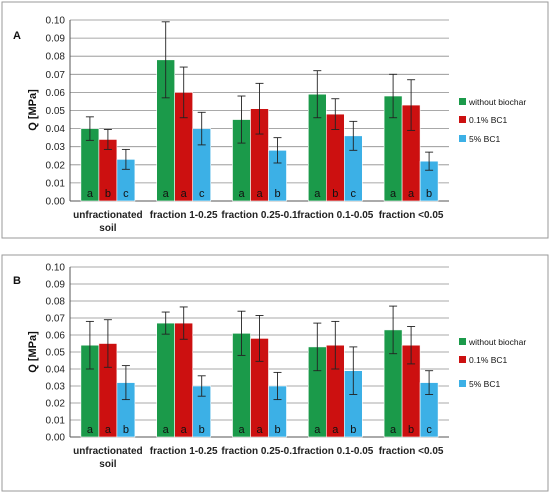  What do you see at coordinates (56, 165) in the screenshot?
I see `panel-a-y-tick-label: 0.02` at bounding box center [56, 165].